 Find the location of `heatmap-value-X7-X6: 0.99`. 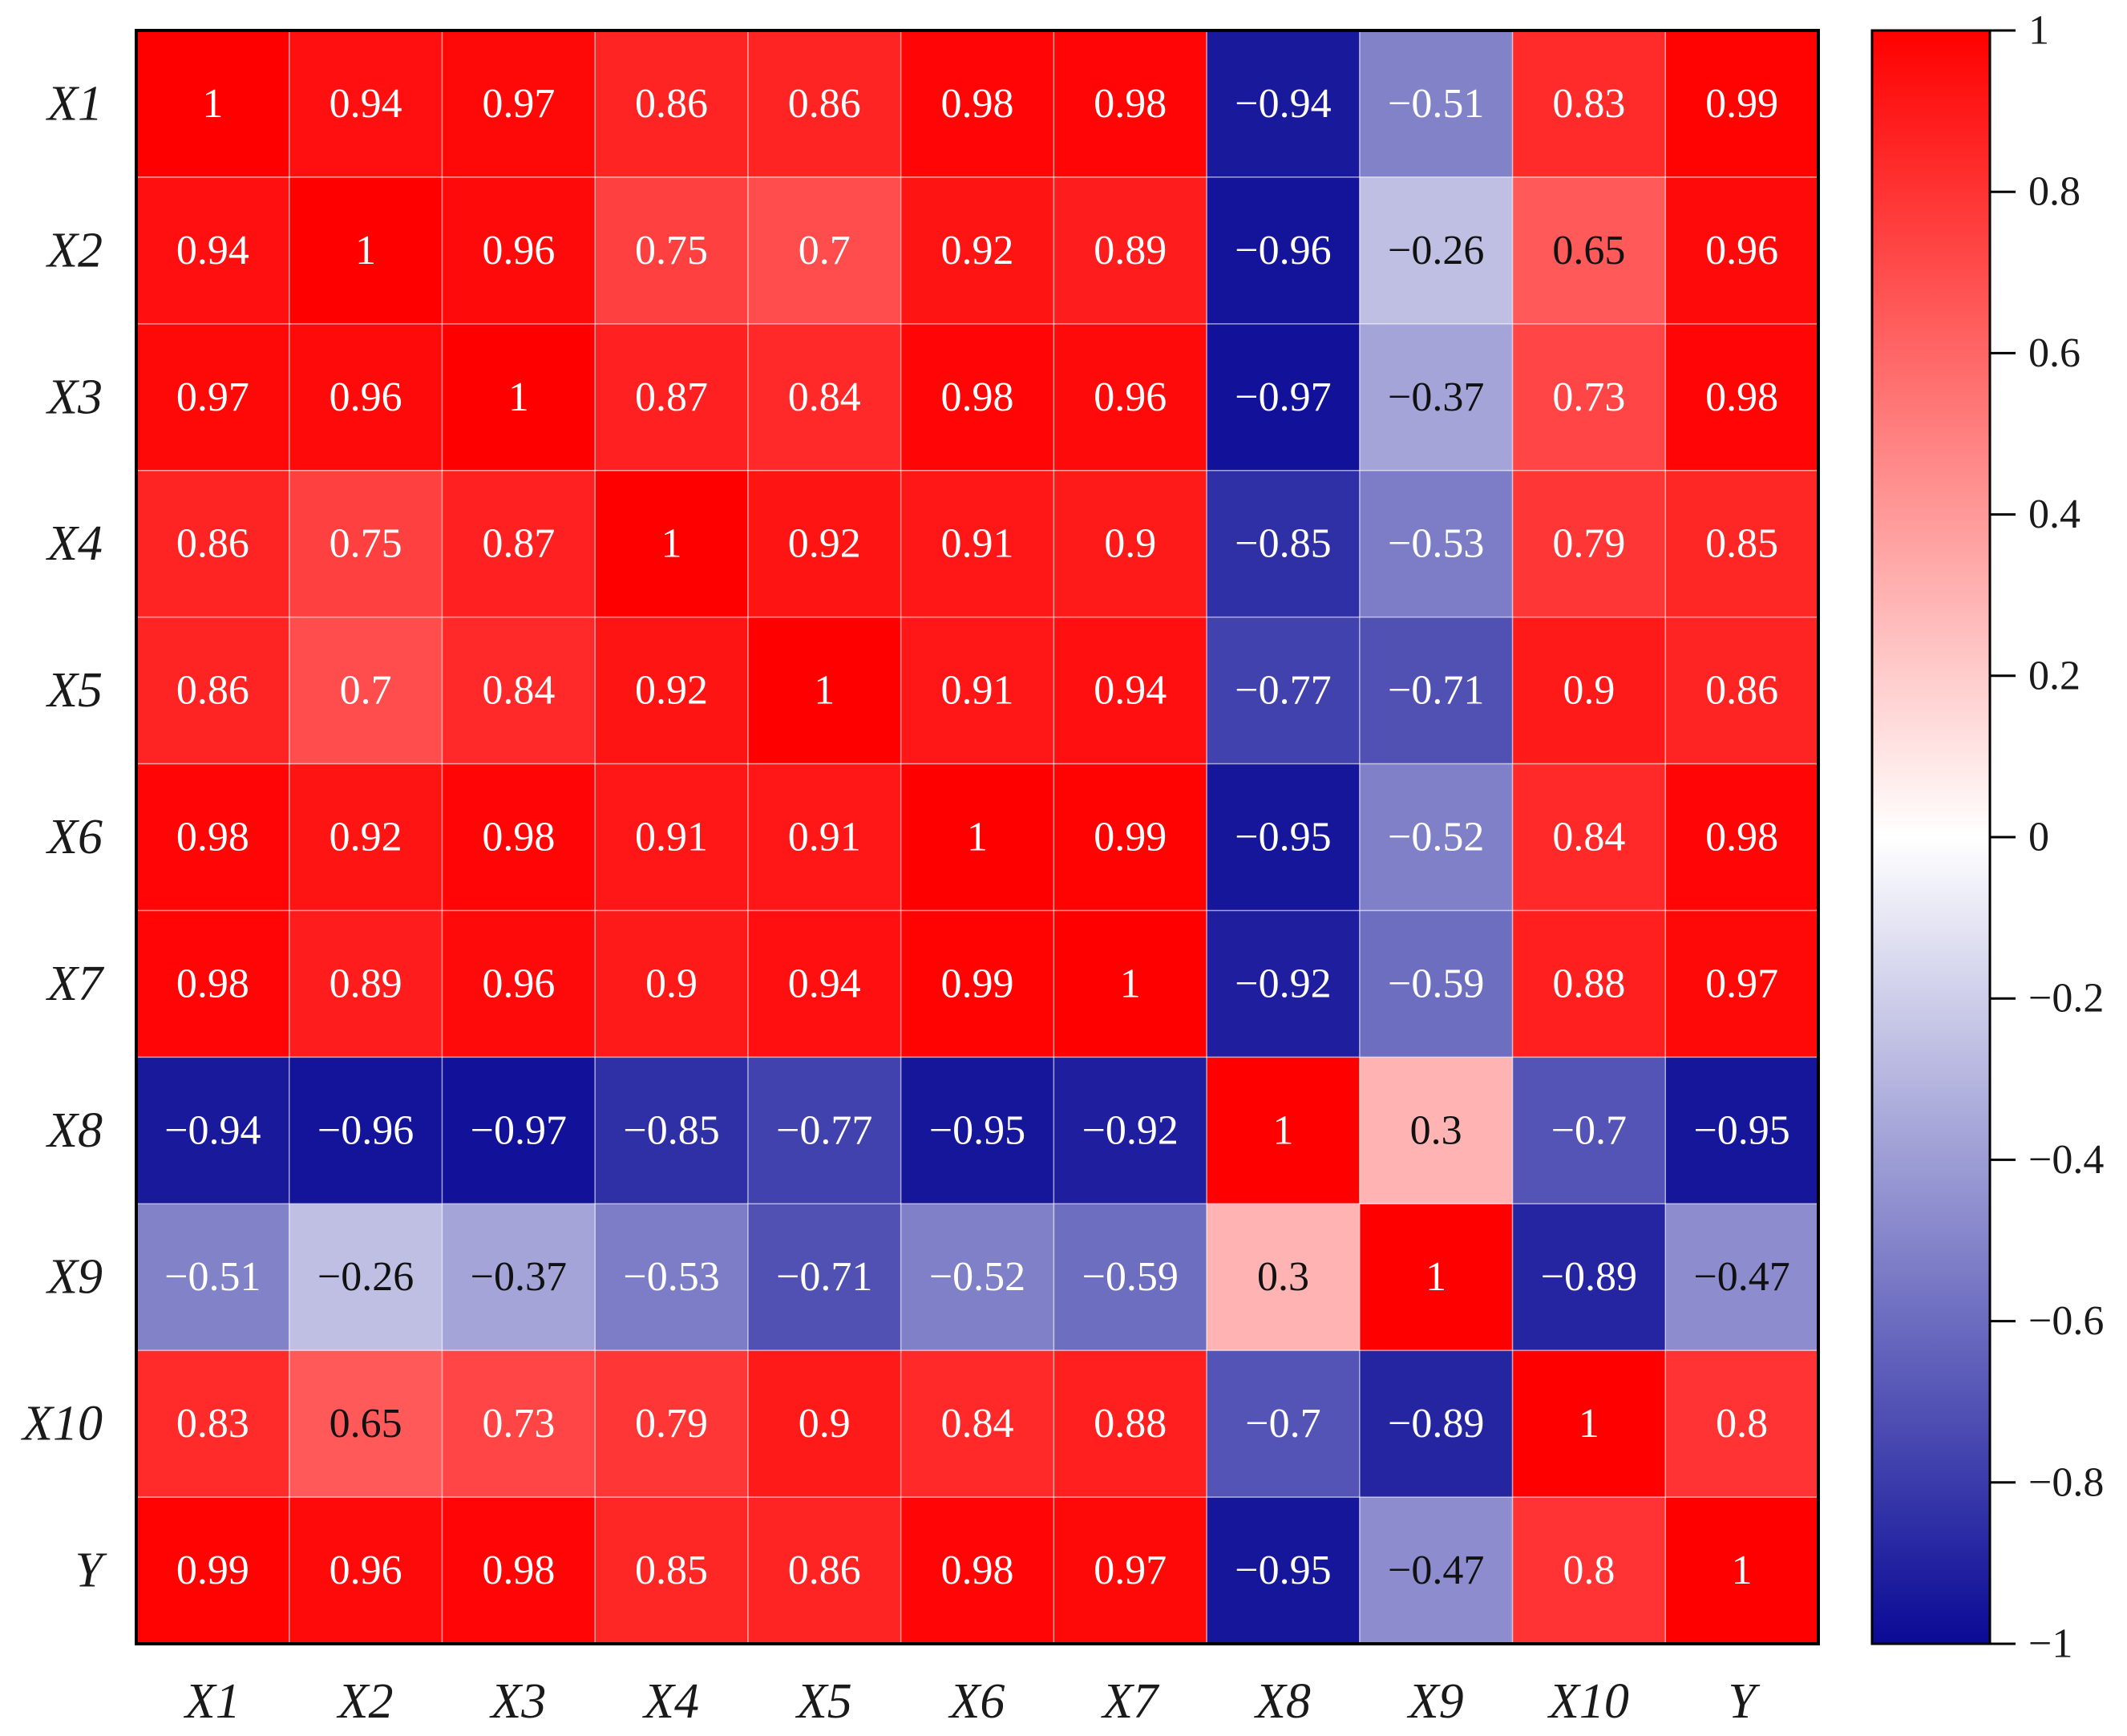

heatmap-value-X7-X6: 0.99 is located at coordinates (977, 984).